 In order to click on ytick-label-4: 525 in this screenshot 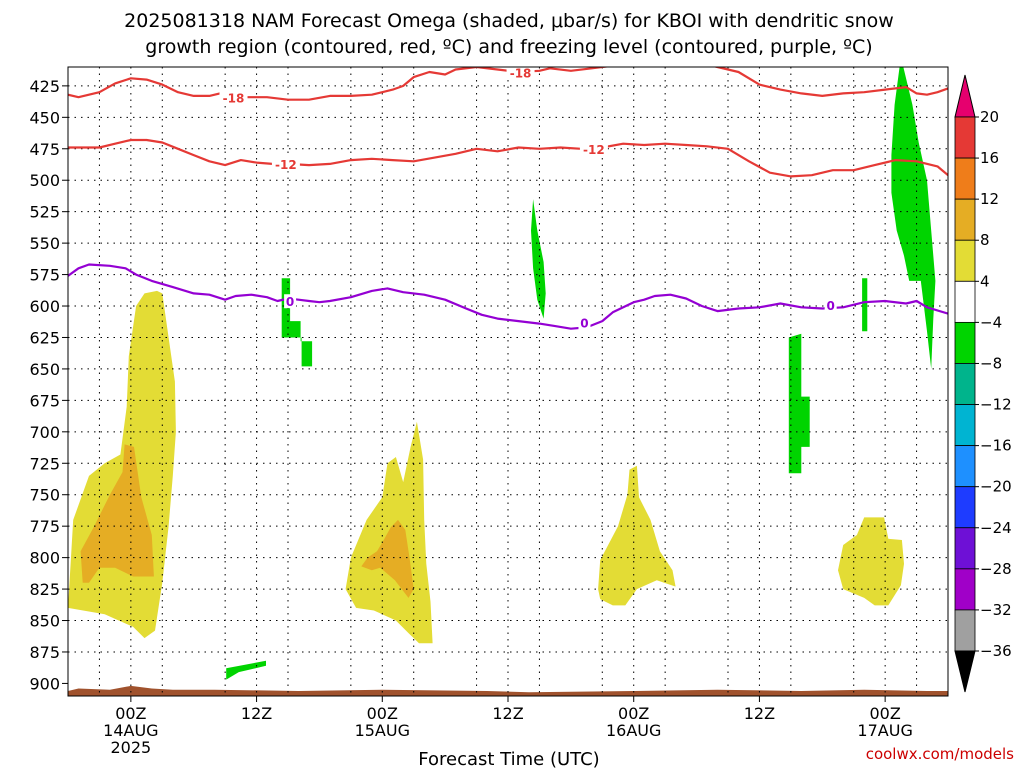, I will do `click(44, 212)`.